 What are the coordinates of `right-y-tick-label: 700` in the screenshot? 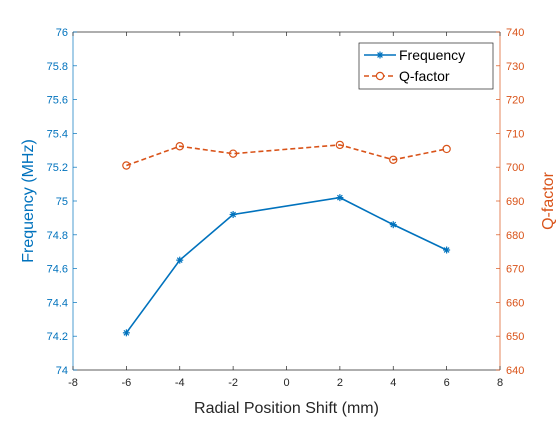 It's located at (515, 168).